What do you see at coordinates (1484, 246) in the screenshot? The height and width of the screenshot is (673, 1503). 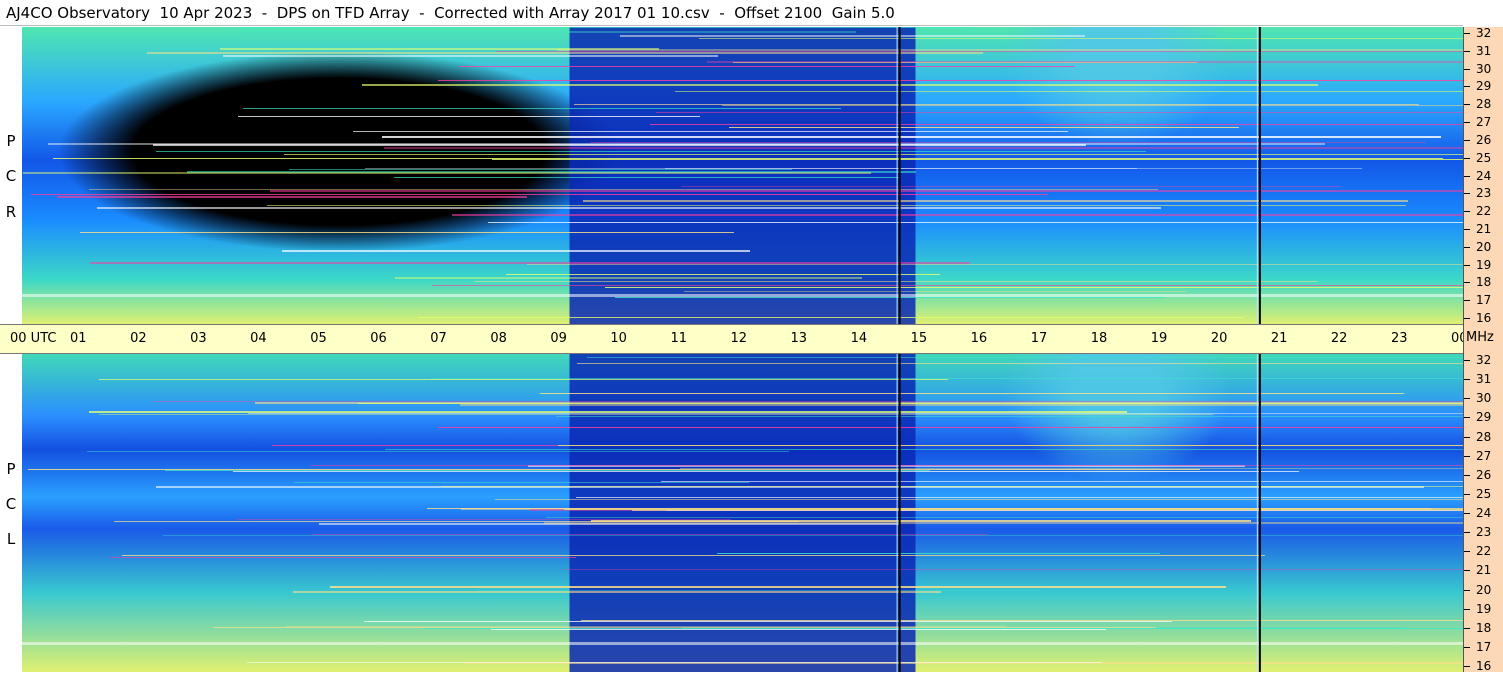 I see `freq-tick-label: 20` at bounding box center [1484, 246].